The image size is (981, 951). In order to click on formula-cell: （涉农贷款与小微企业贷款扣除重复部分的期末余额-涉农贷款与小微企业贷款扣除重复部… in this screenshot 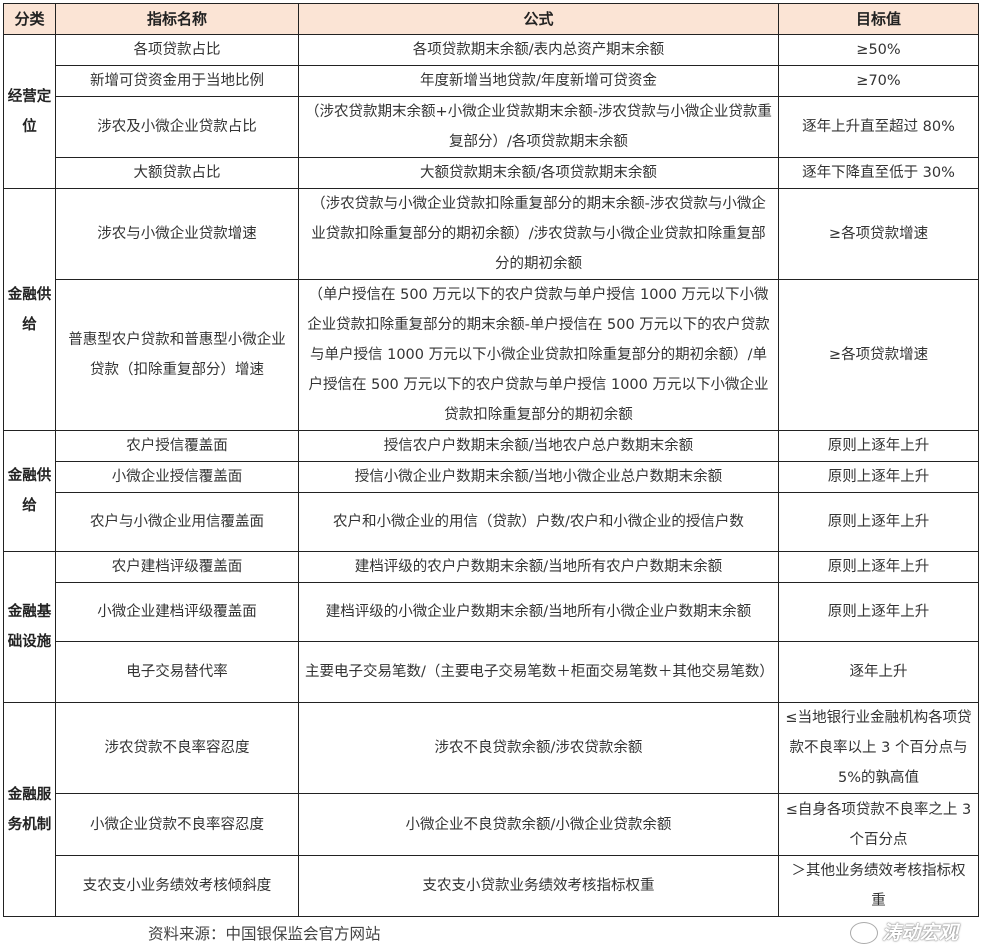, I will do `click(538, 234)`.